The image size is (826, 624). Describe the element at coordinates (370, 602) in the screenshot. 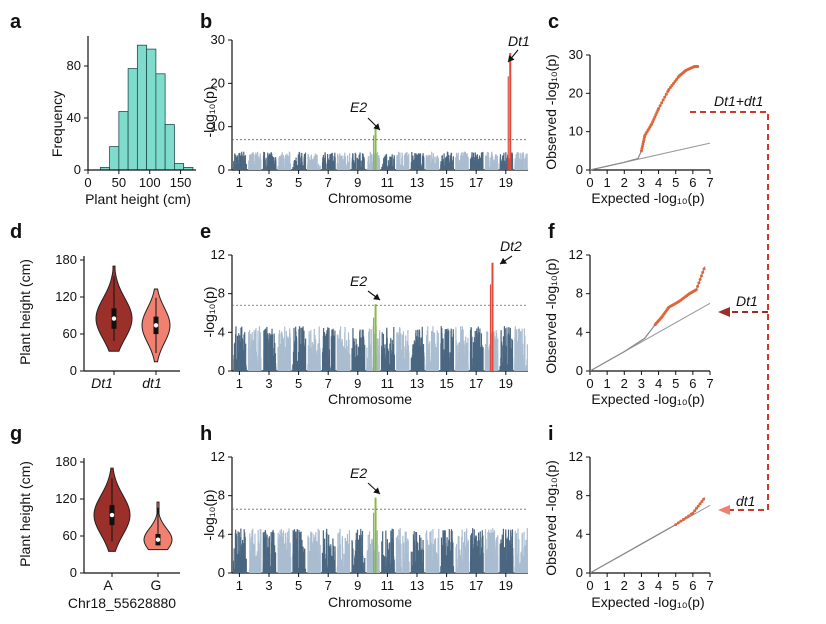

I see `manhattan-h-xlabel: Chromosome` at that location.